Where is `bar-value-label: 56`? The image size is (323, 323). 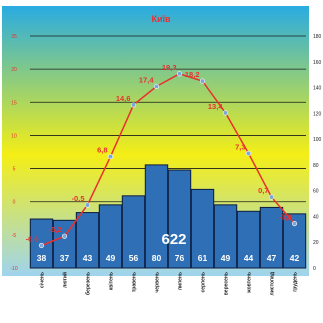 bar-value-label: 56 is located at coordinates (134, 258).